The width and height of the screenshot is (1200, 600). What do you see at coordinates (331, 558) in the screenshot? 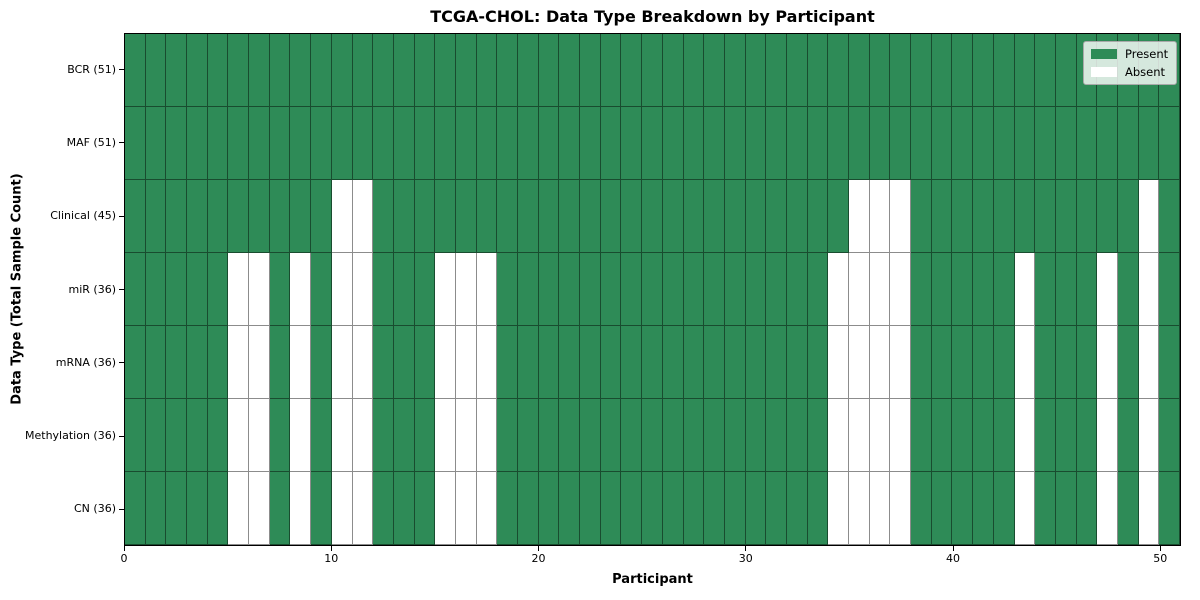
I see `x-tick-label: 10` at bounding box center [331, 558].